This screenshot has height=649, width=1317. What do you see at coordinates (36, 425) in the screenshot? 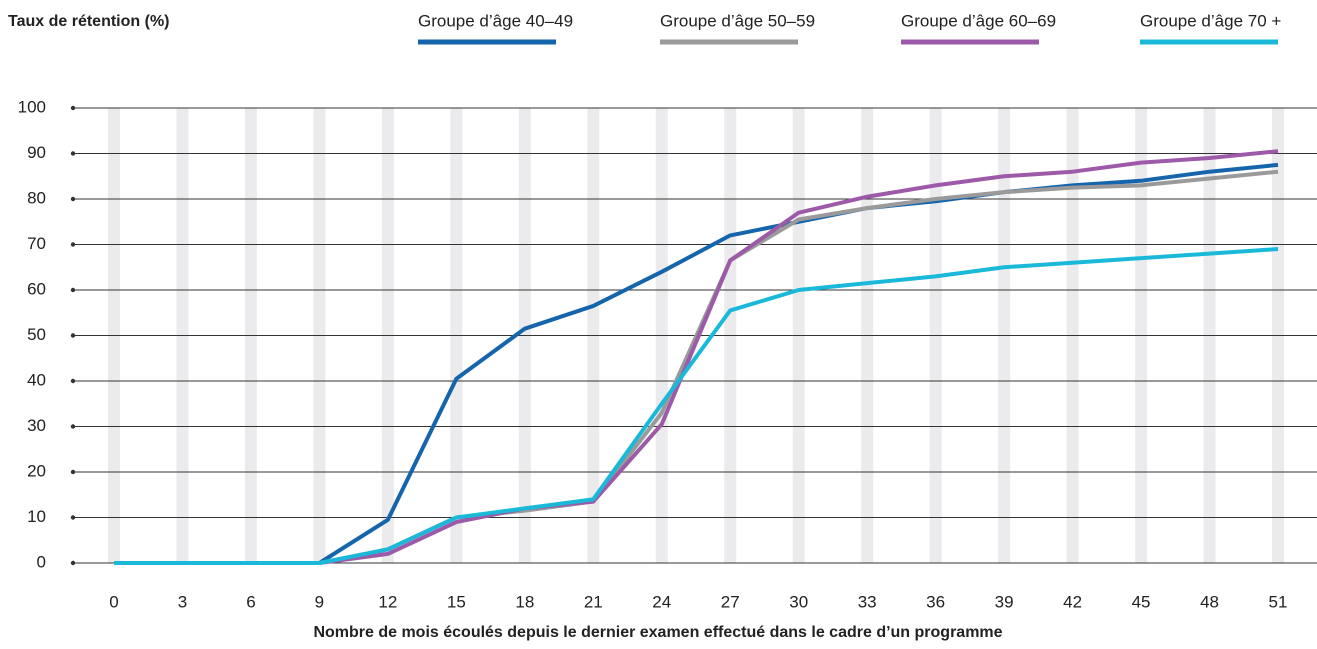
I see `y-tick-label: 30` at bounding box center [36, 425].